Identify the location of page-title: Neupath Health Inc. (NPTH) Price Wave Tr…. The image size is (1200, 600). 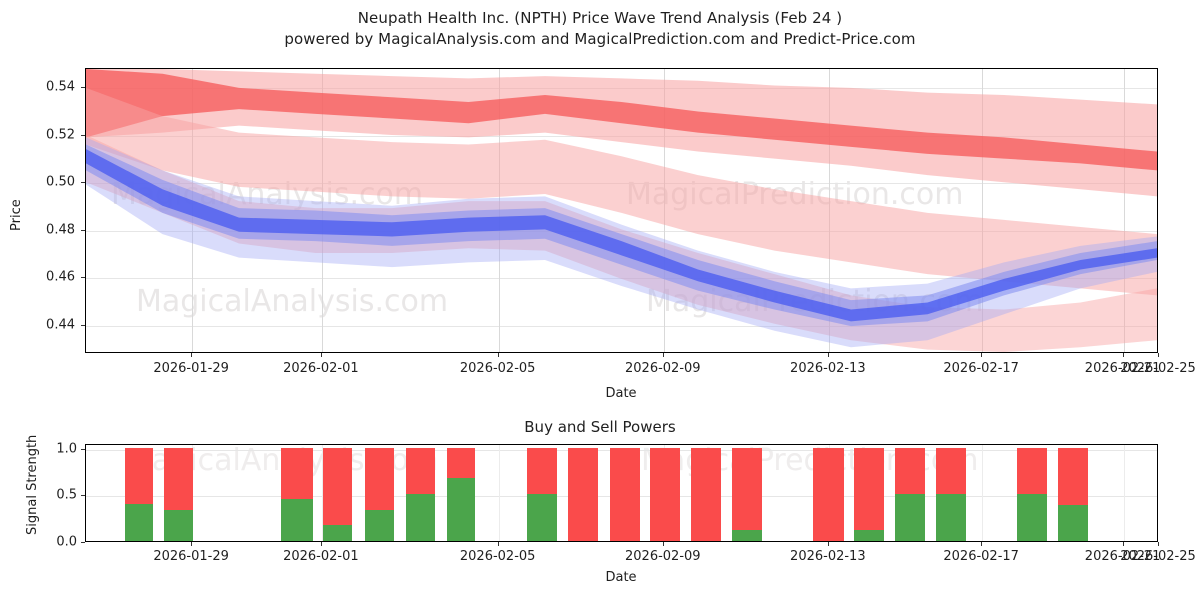
(600, 18).